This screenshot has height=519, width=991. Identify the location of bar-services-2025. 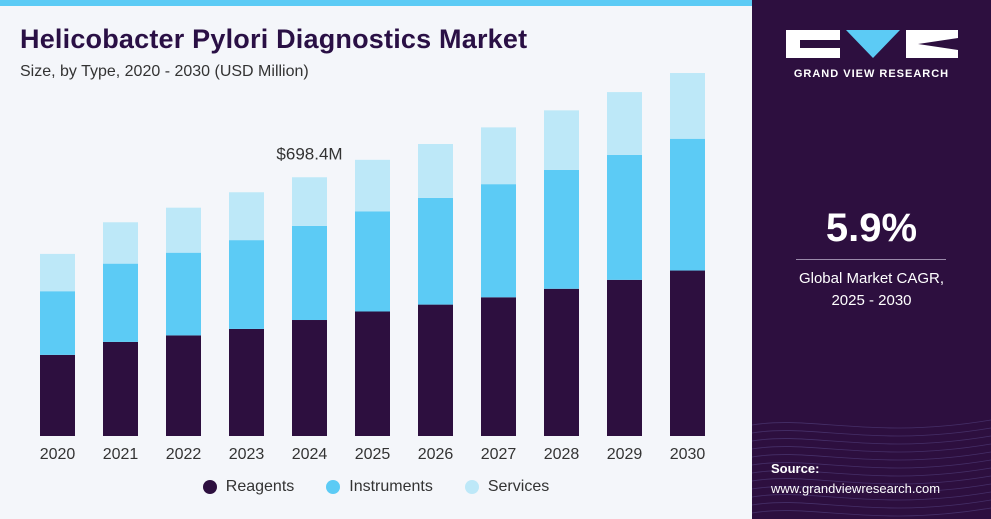
(372, 185).